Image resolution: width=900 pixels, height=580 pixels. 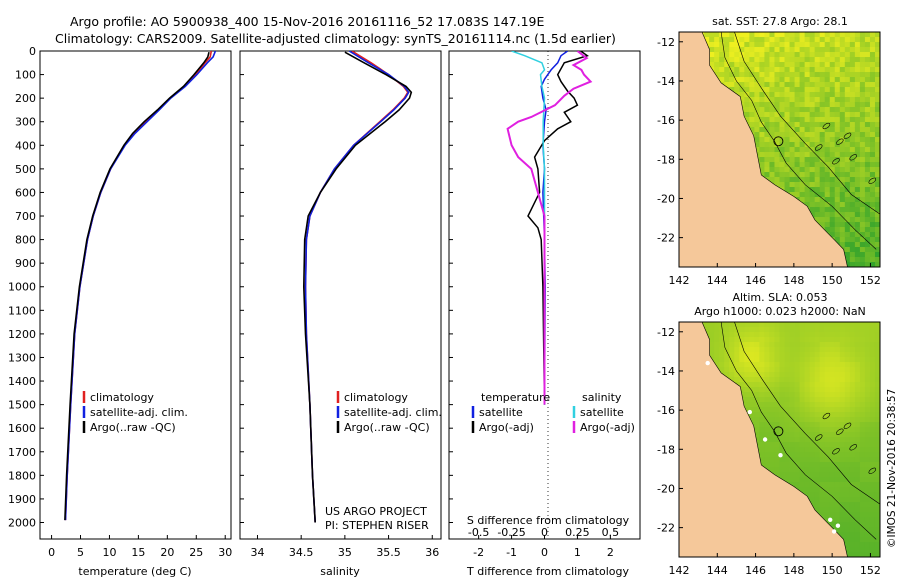 What do you see at coordinates (780, 455) in the screenshot?
I see `m2-float-dot` at bounding box center [780, 455].